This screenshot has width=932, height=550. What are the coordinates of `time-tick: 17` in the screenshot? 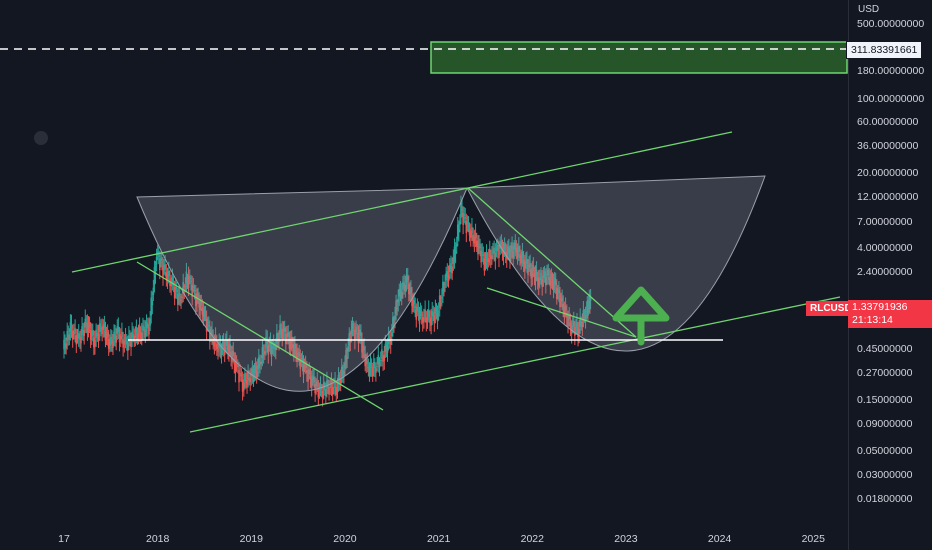 It's located at (64, 539).